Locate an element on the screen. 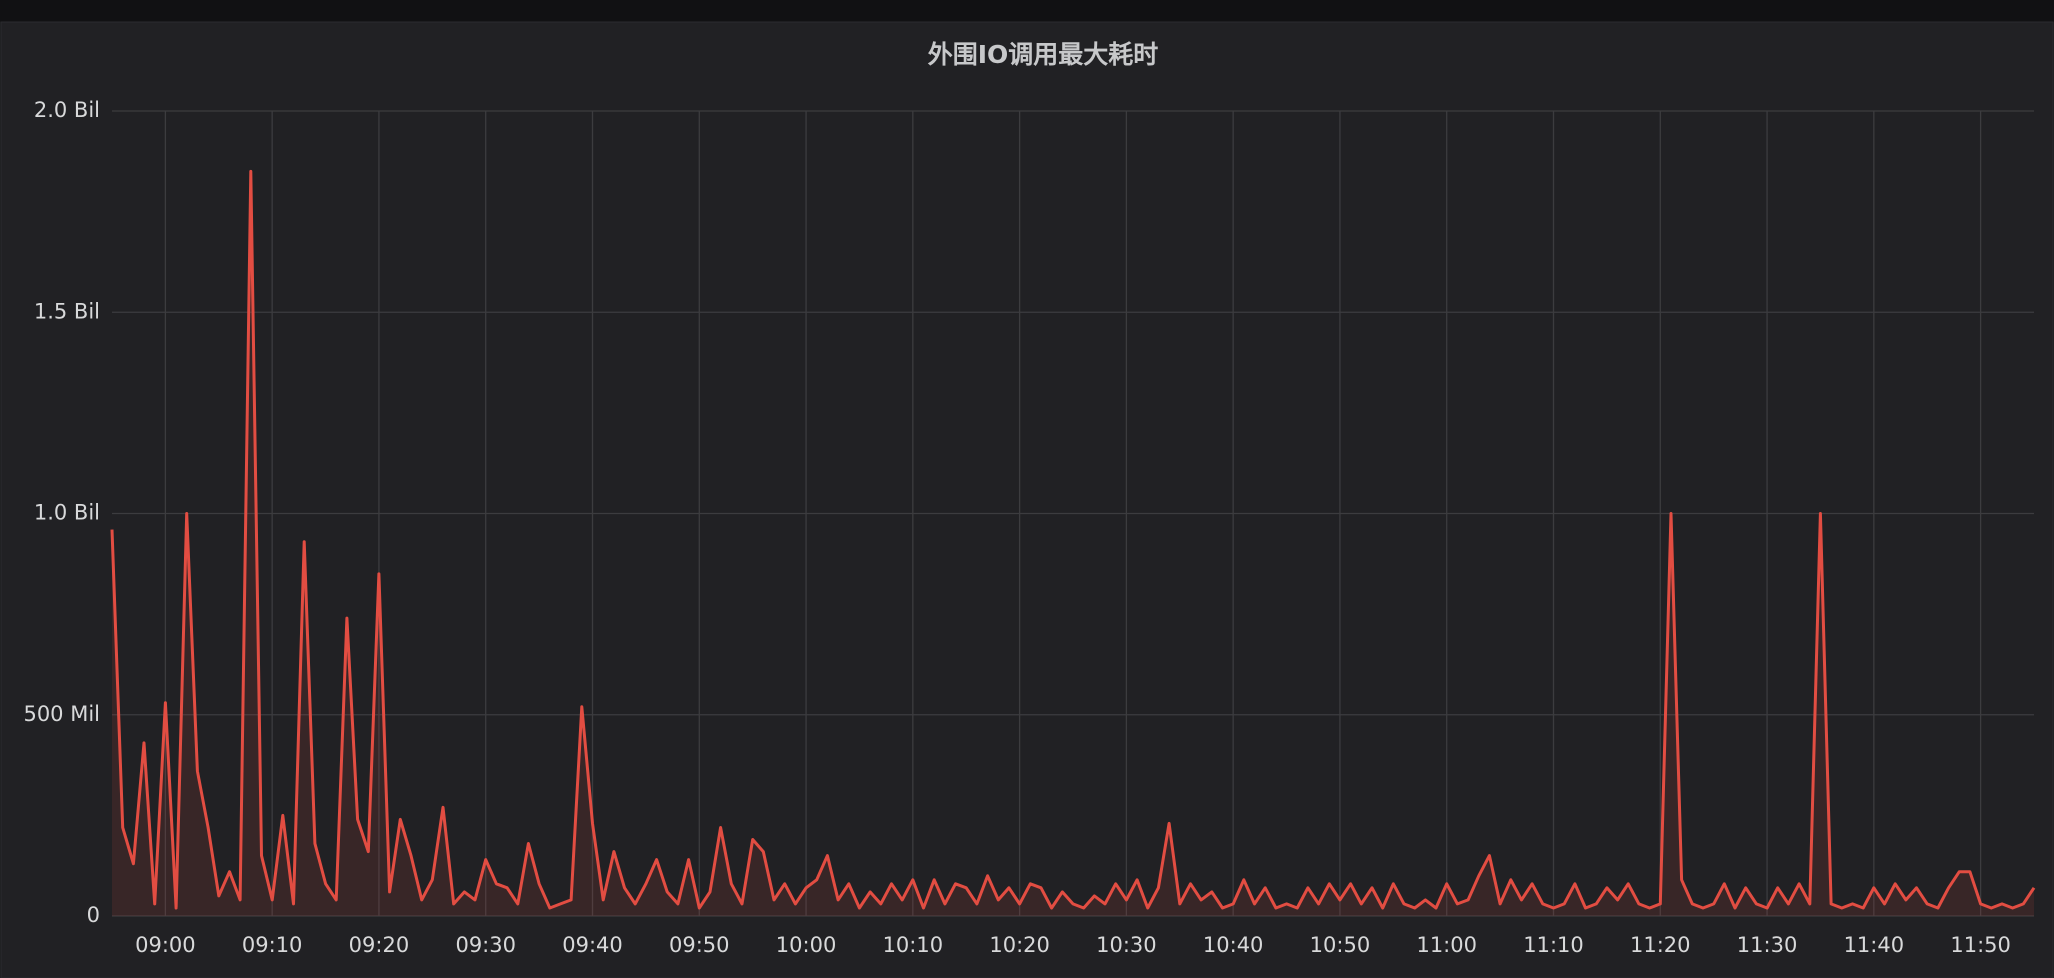 This screenshot has width=2054, height=978. y-tick-label: 1.5 Bil is located at coordinates (67, 311).